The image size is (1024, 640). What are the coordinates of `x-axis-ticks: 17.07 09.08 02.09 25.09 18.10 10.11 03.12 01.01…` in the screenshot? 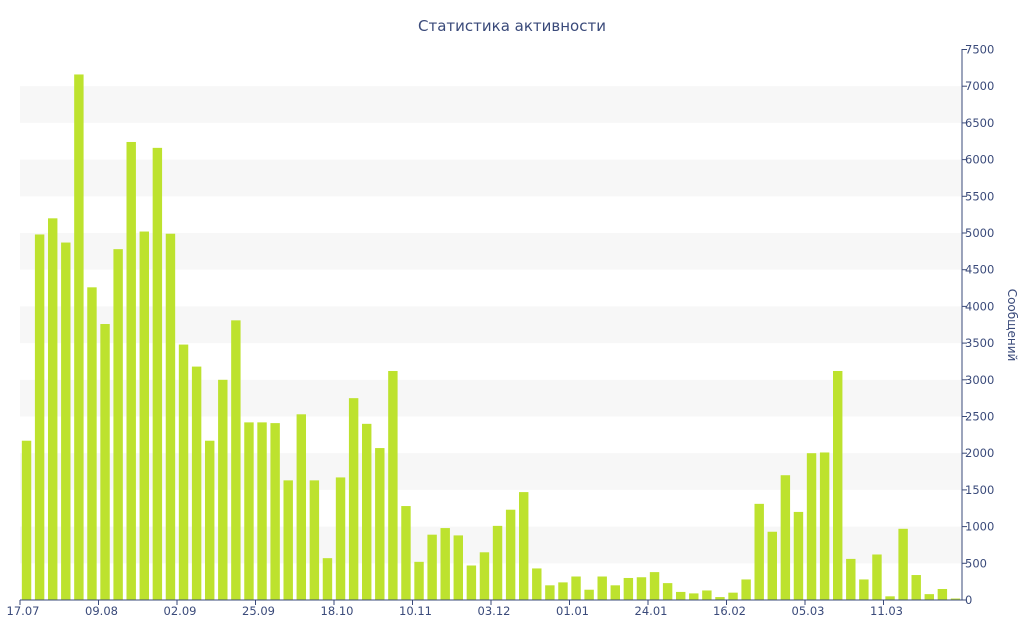 It's located at (455, 609).